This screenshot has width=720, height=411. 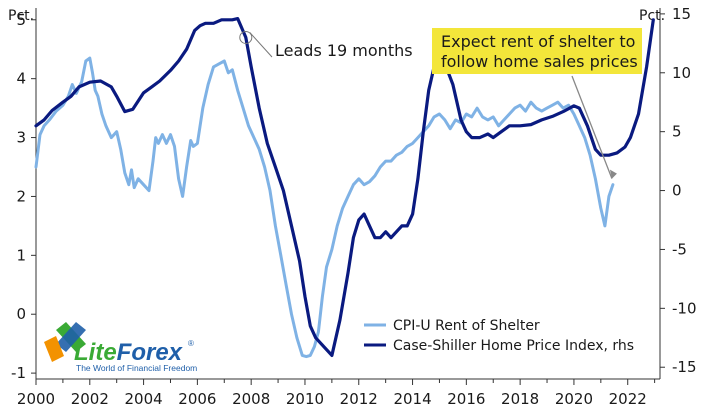 I want to click on logo-lite: Lite, so click(x=95, y=352).